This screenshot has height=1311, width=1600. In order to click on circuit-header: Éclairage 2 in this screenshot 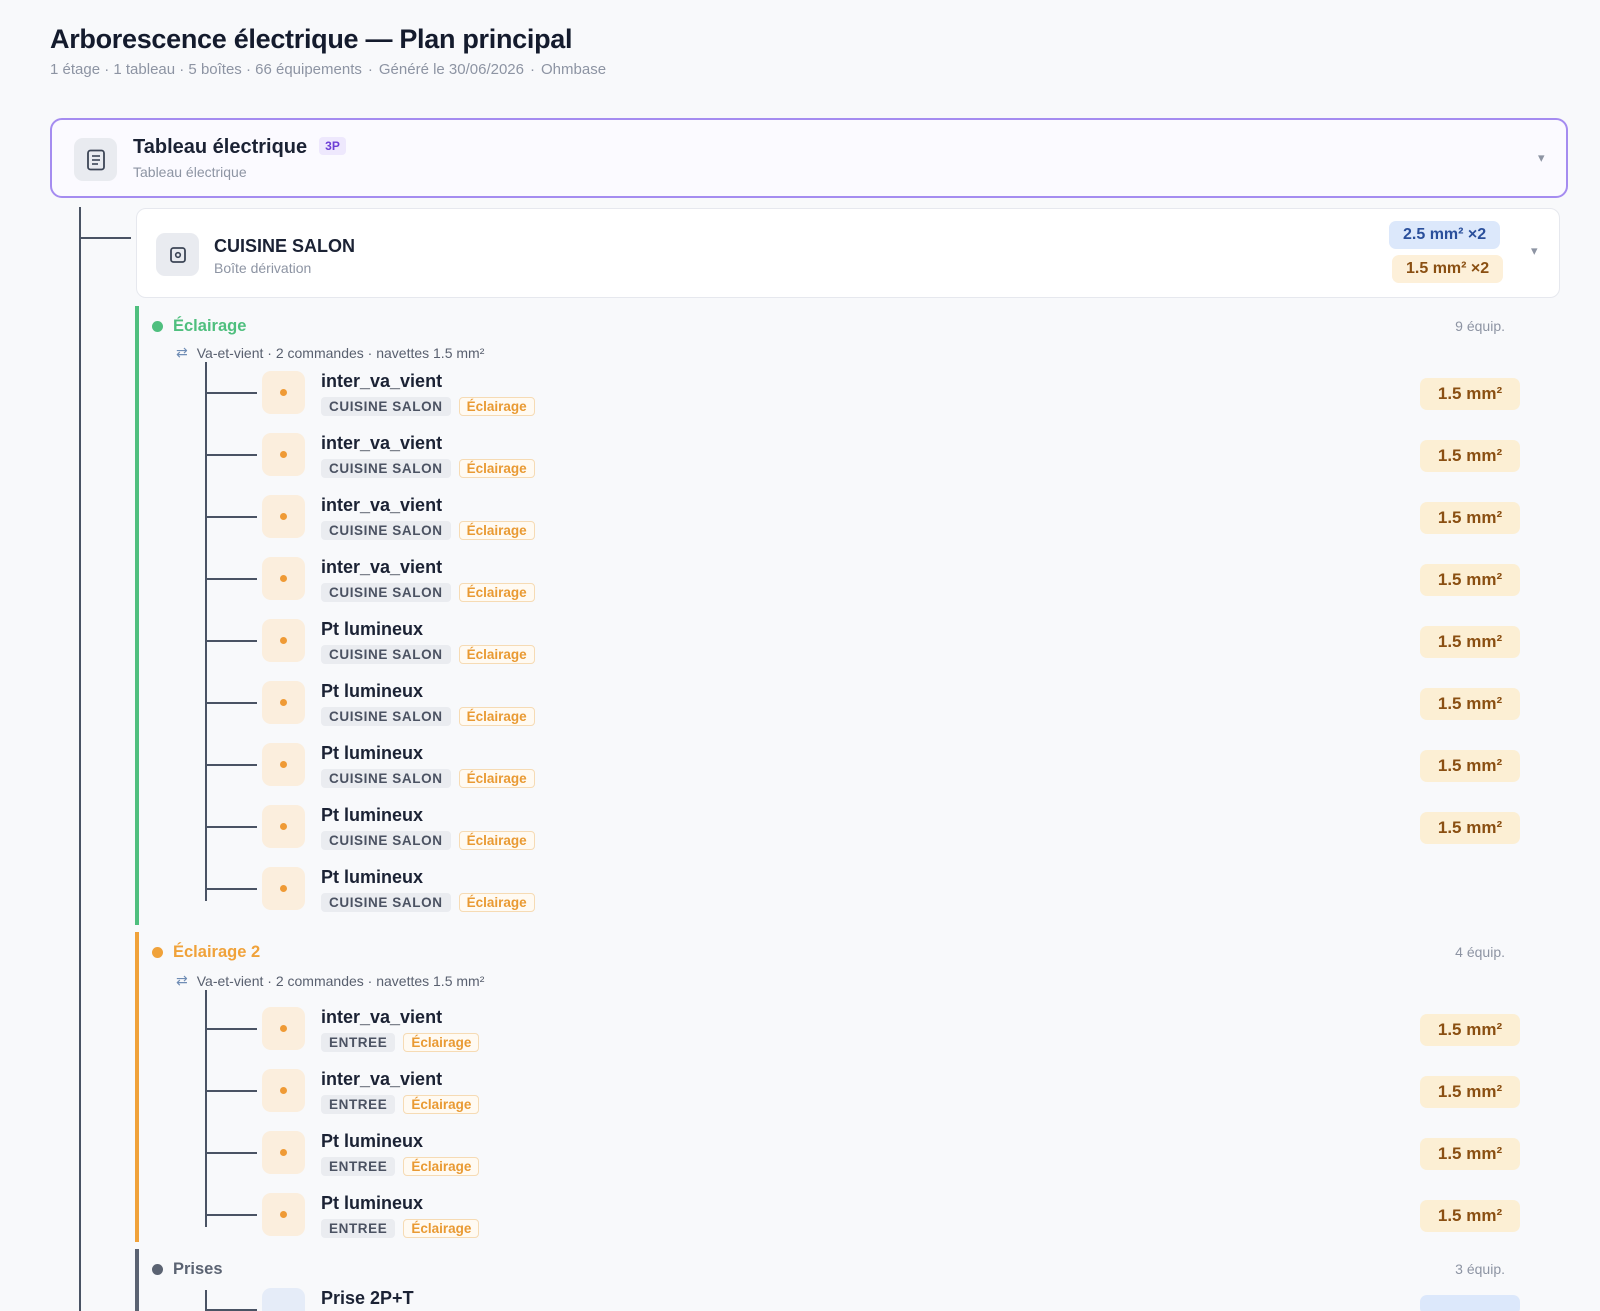, I will do `click(206, 952)`.